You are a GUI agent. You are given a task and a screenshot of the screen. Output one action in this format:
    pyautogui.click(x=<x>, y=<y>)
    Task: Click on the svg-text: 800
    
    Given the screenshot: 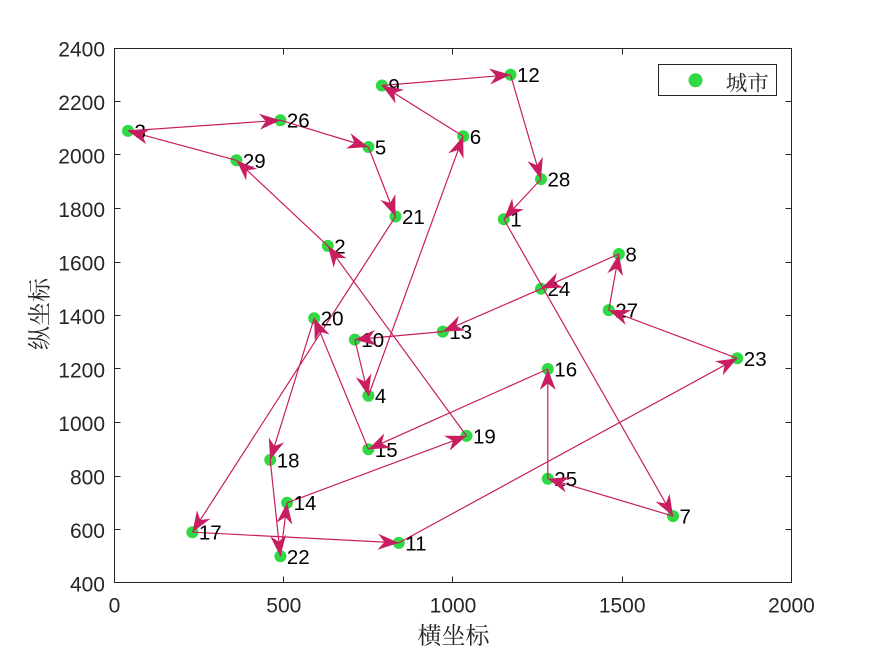 What is the action you would take?
    pyautogui.click(x=87, y=478)
    